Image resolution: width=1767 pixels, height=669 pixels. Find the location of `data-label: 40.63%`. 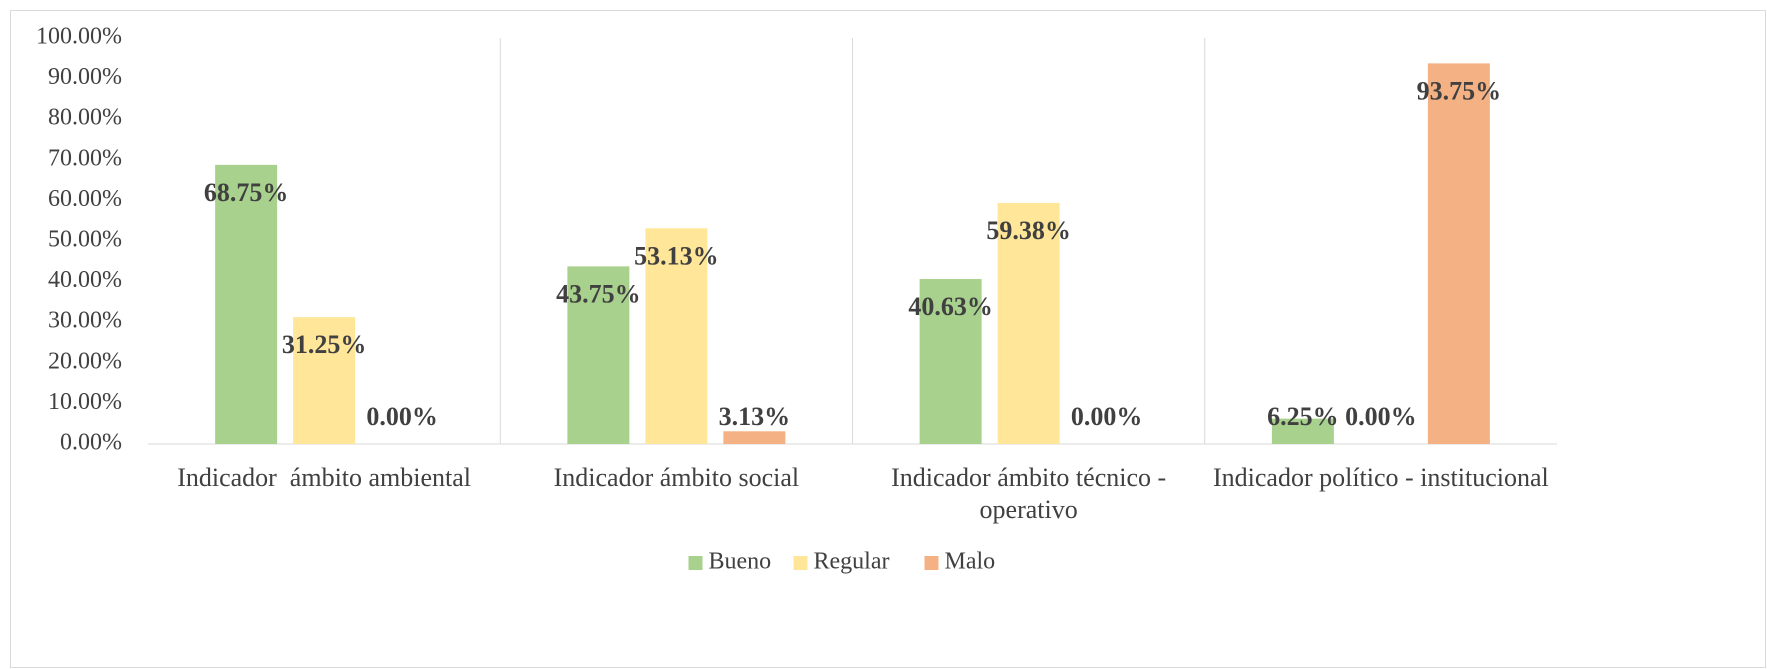

data-label: 40.63% is located at coordinates (950, 306).